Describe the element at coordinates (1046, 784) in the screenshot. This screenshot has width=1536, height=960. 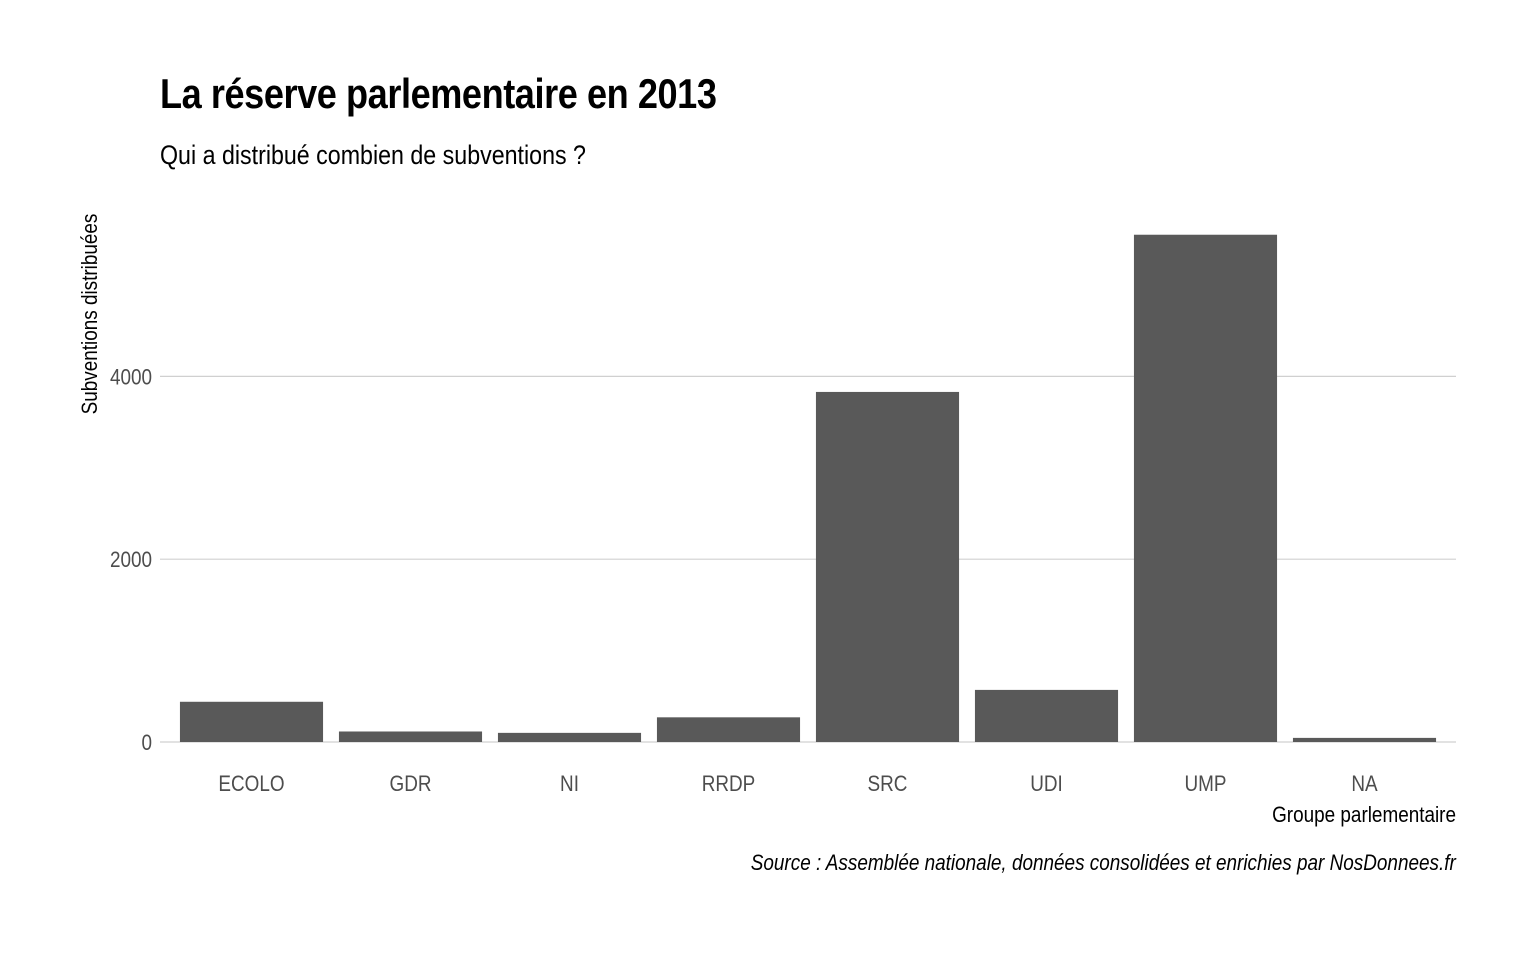
I see `x-tick-label-udi: UDI` at that location.